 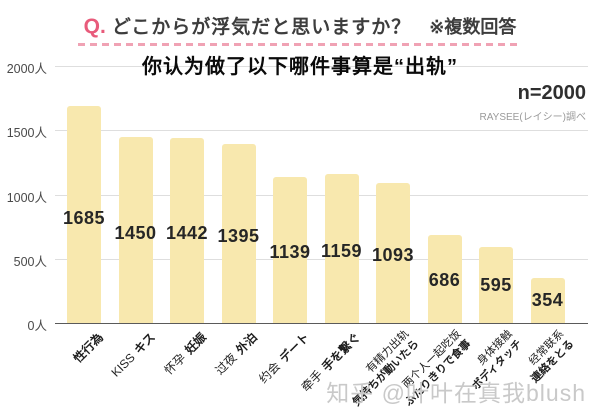 What do you see at coordinates (247, 344) in the screenshot?
I see `category-label-japanese: 外泊` at bounding box center [247, 344].